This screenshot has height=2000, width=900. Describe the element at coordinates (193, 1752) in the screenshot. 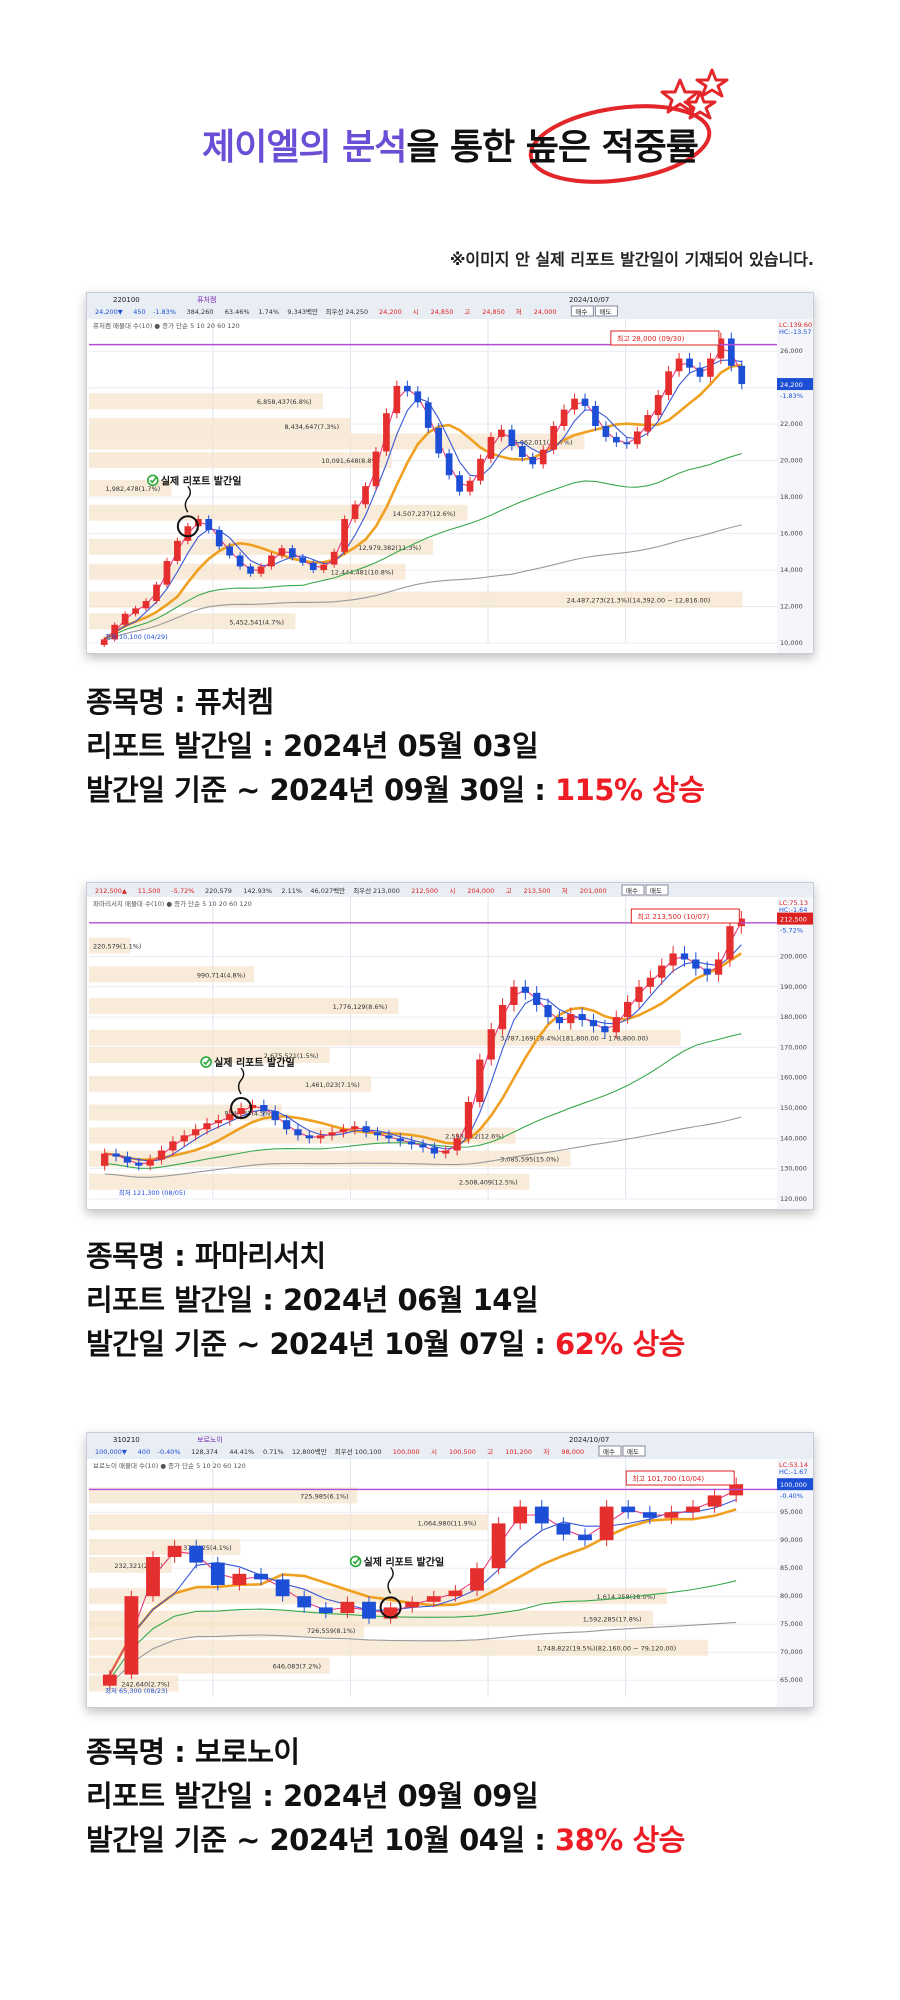

I see `stock-name-line: 종목명 : 보로노이` at that location.